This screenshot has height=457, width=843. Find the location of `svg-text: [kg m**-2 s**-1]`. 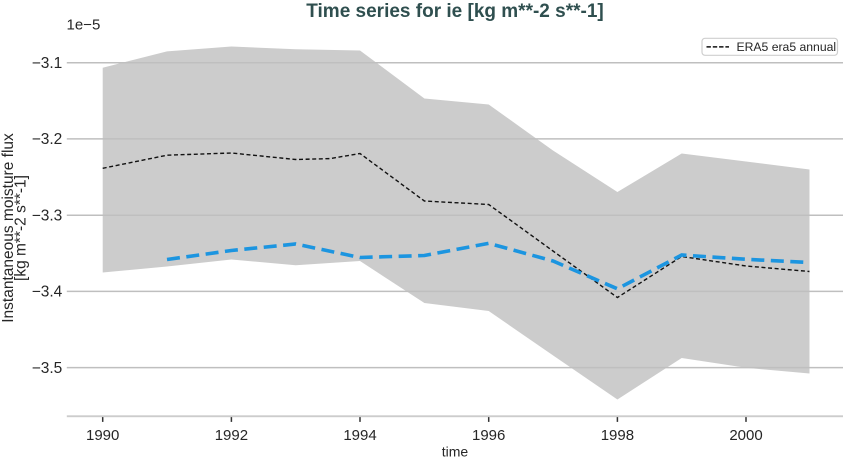

svg-text: [kg m**-2 s**-1] is located at coordinates (21, 228).